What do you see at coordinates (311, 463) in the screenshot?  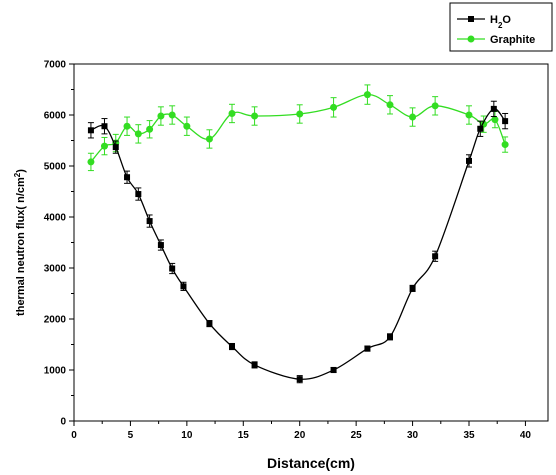 I see `x-axis-title: Distance(cm)` at bounding box center [311, 463].